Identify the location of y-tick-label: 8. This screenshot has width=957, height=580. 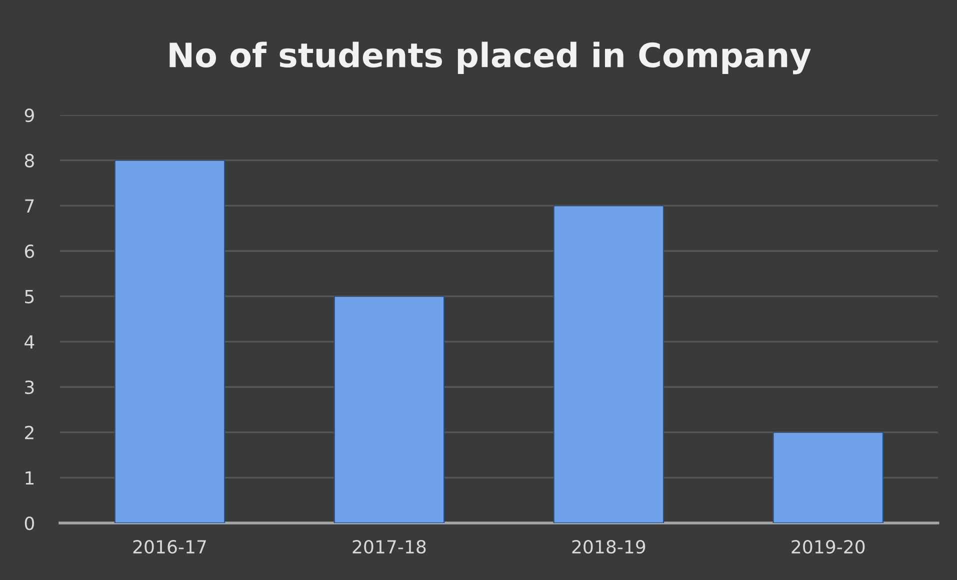
(29, 161).